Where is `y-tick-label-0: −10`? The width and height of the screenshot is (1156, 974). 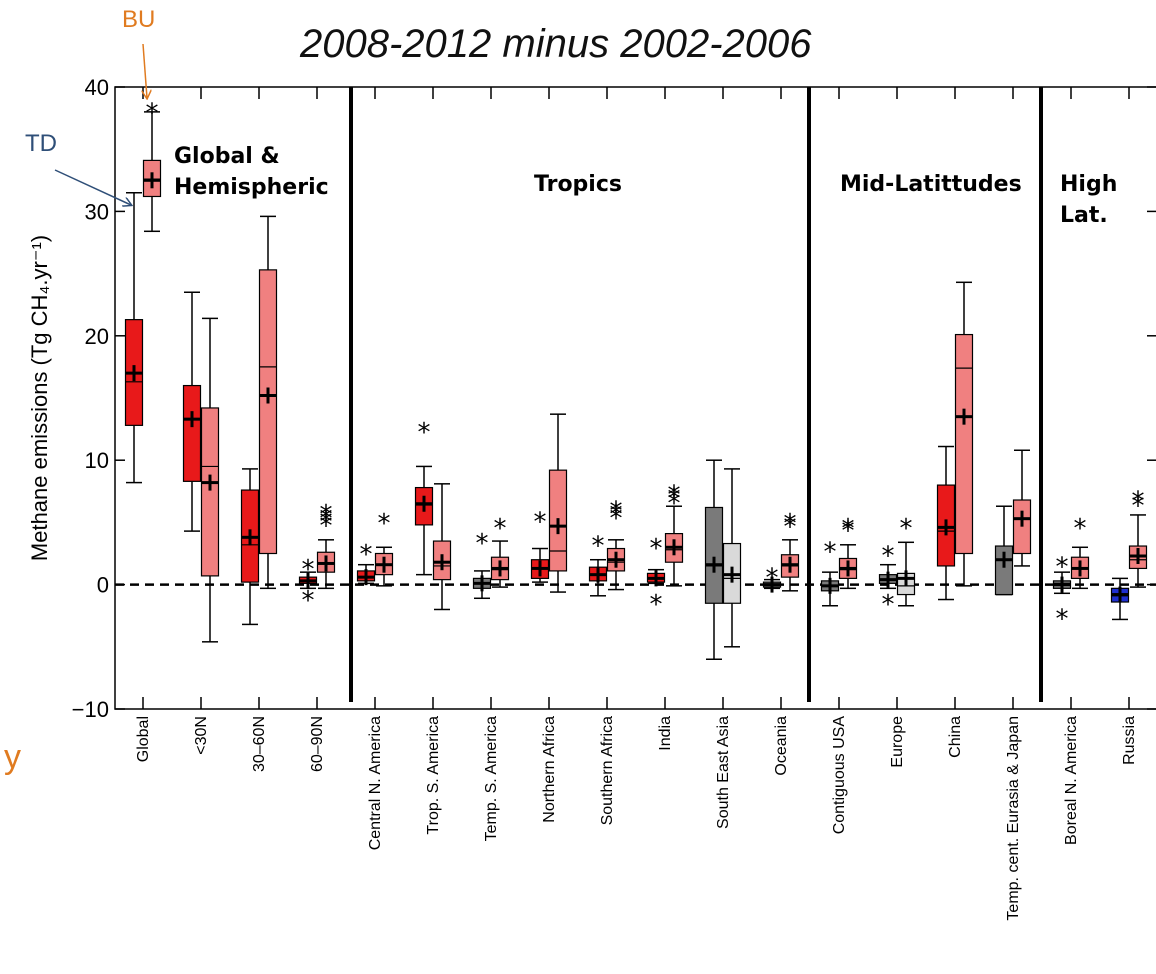 y-tick-label-0: −10 is located at coordinates (90, 709).